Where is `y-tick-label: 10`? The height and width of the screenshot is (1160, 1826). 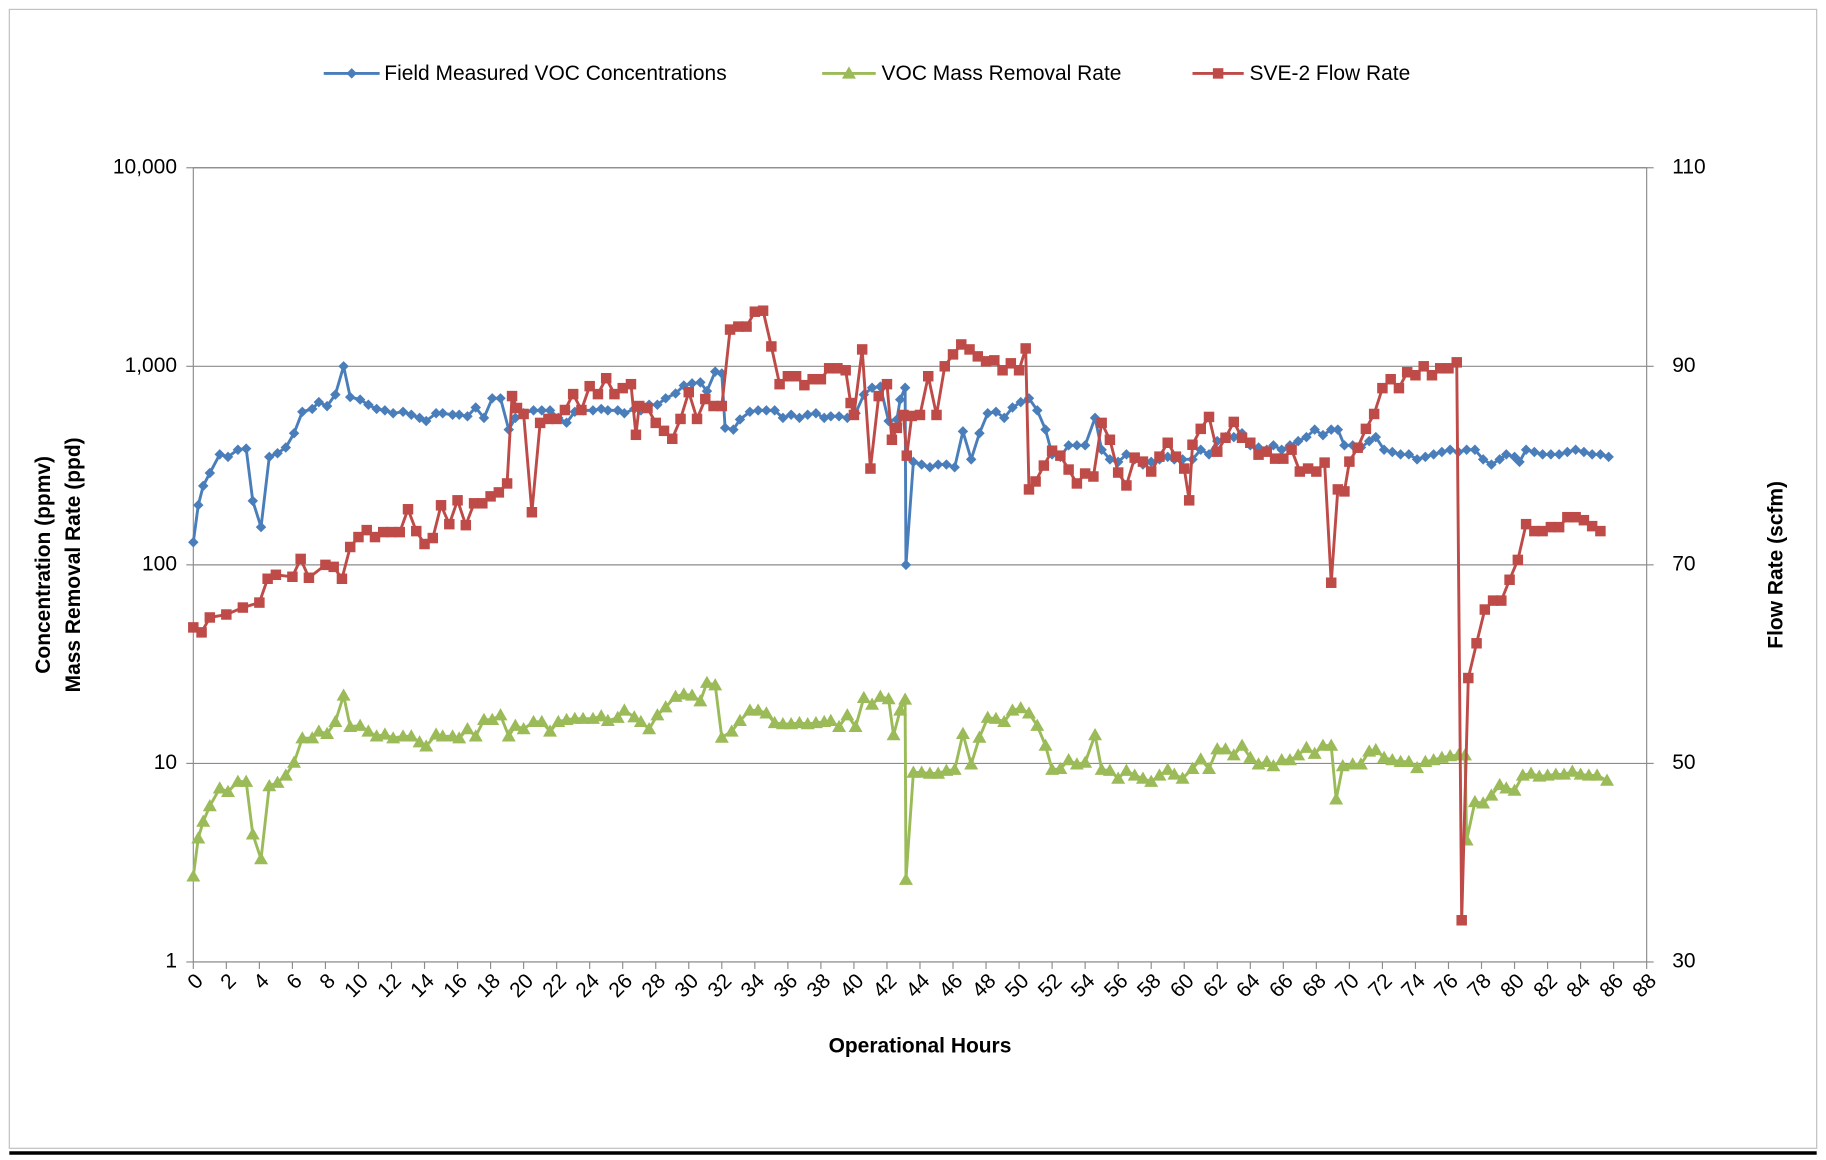
y-tick-label: 10 is located at coordinates (165, 762).